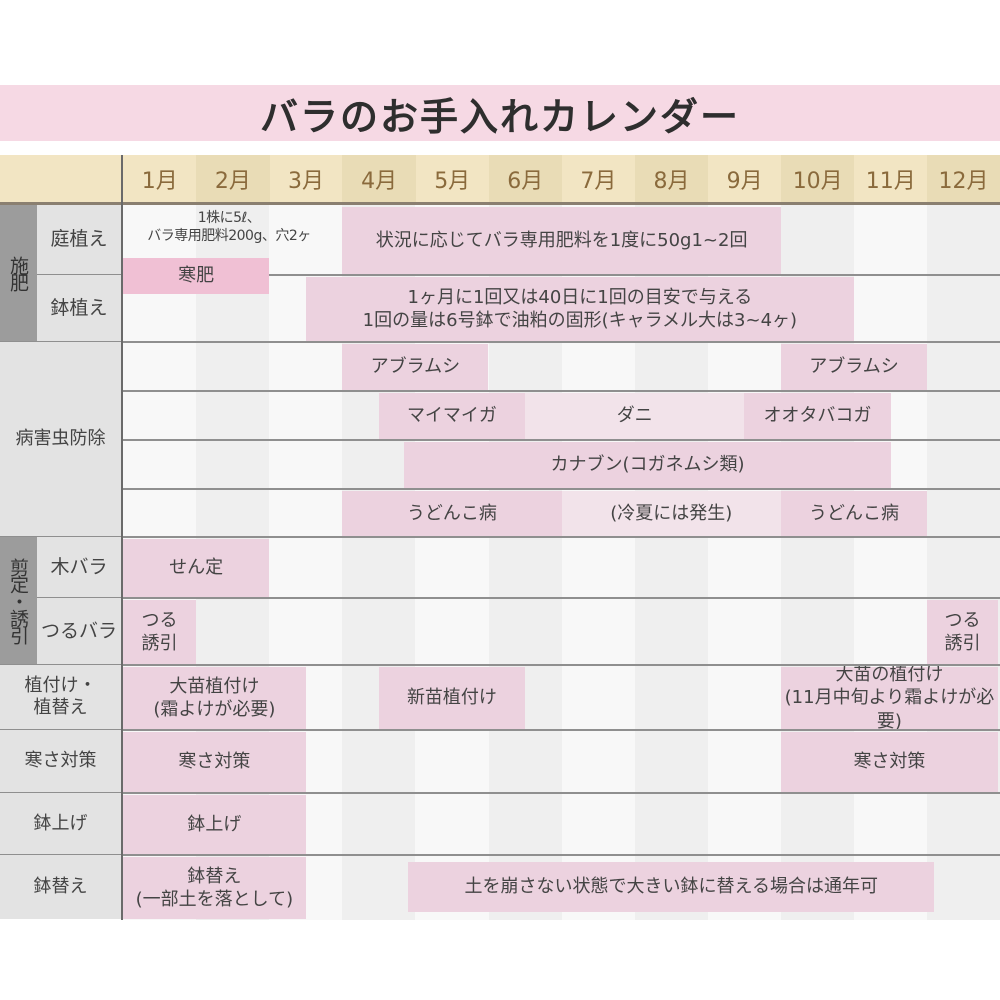  I want to click on task-bar: 鉢上げ, so click(214, 824).